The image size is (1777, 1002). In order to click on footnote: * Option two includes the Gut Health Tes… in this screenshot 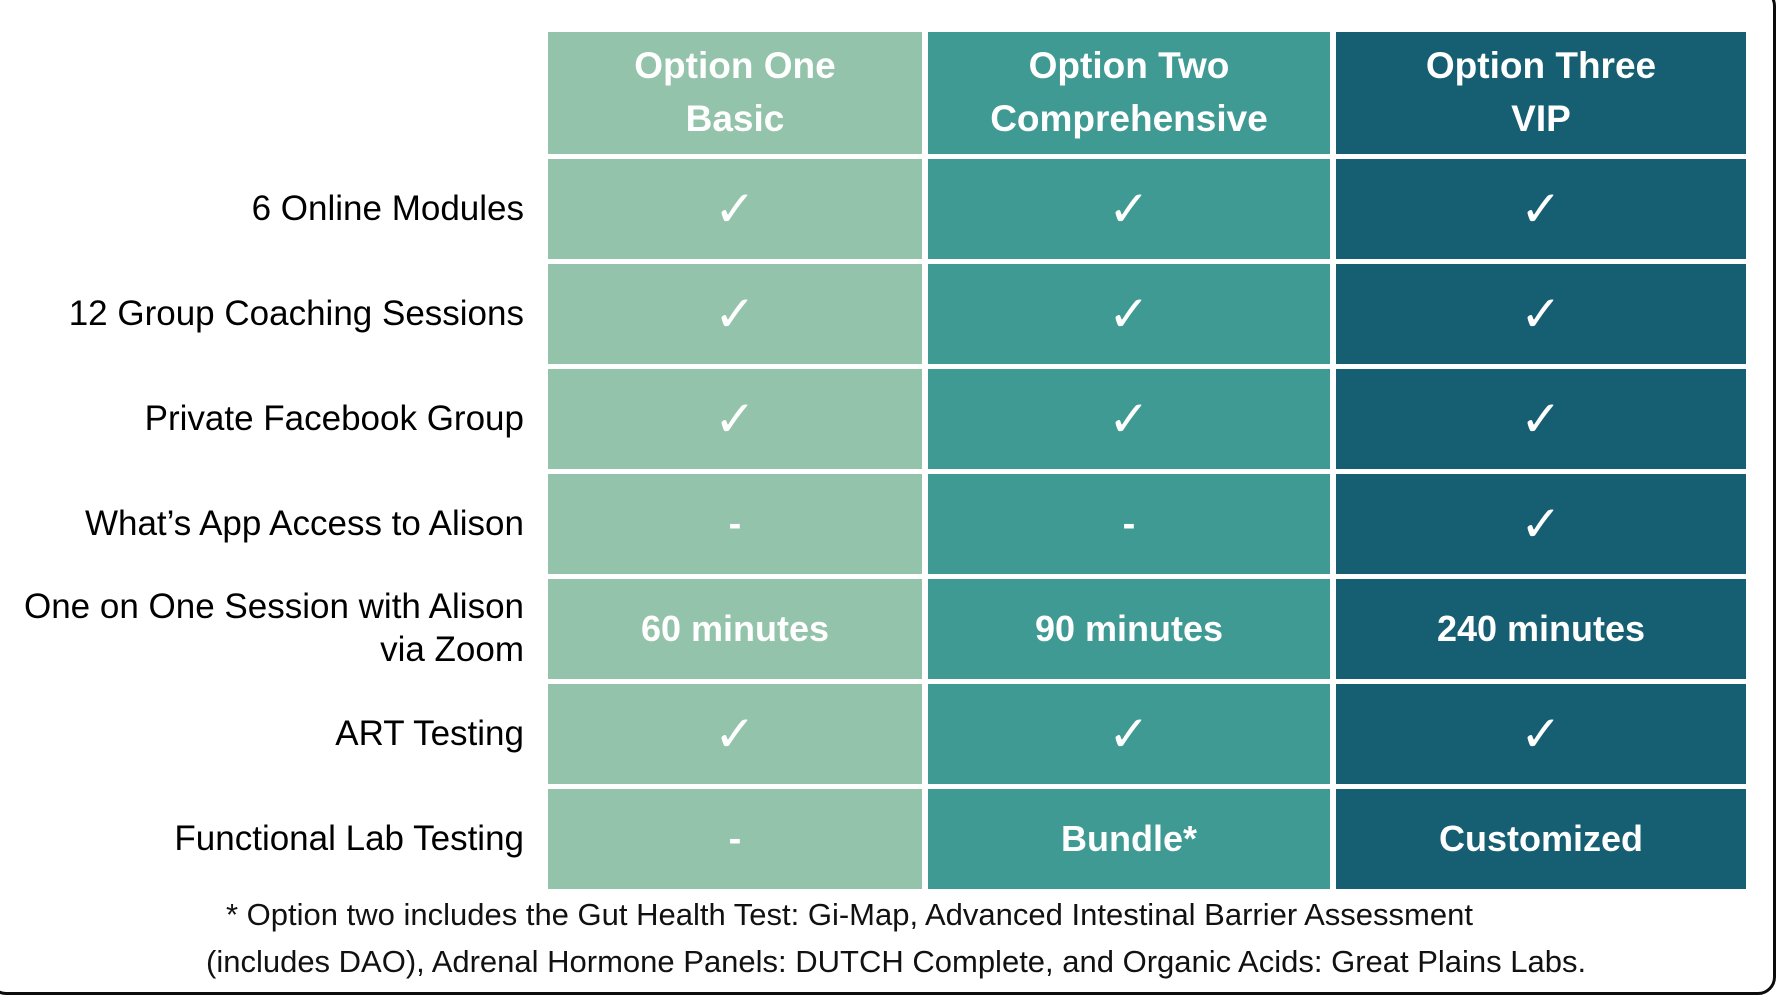, I will do `click(896, 938)`.